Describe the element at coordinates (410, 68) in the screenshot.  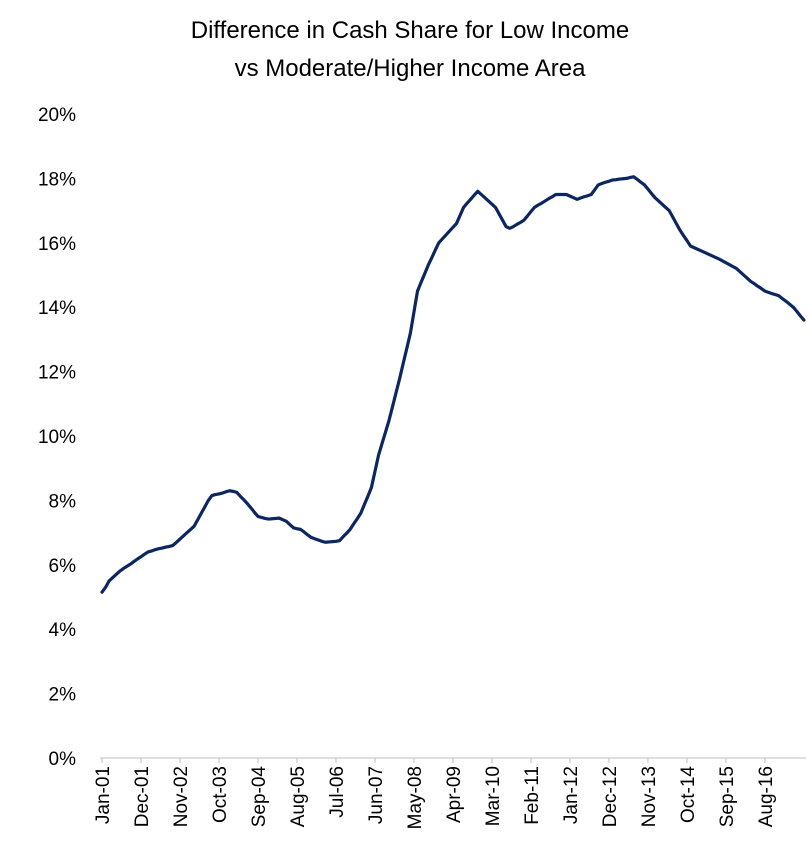
I see `chart-title: vs Moderate/Higher Income Area` at that location.